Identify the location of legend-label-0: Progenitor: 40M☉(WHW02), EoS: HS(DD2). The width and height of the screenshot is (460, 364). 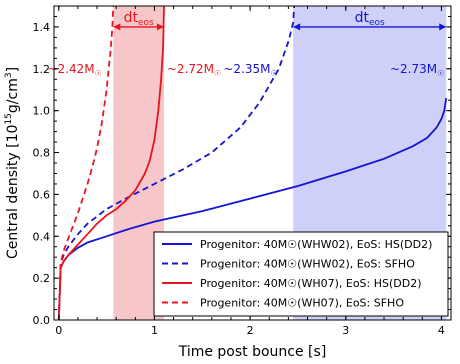
(316, 244).